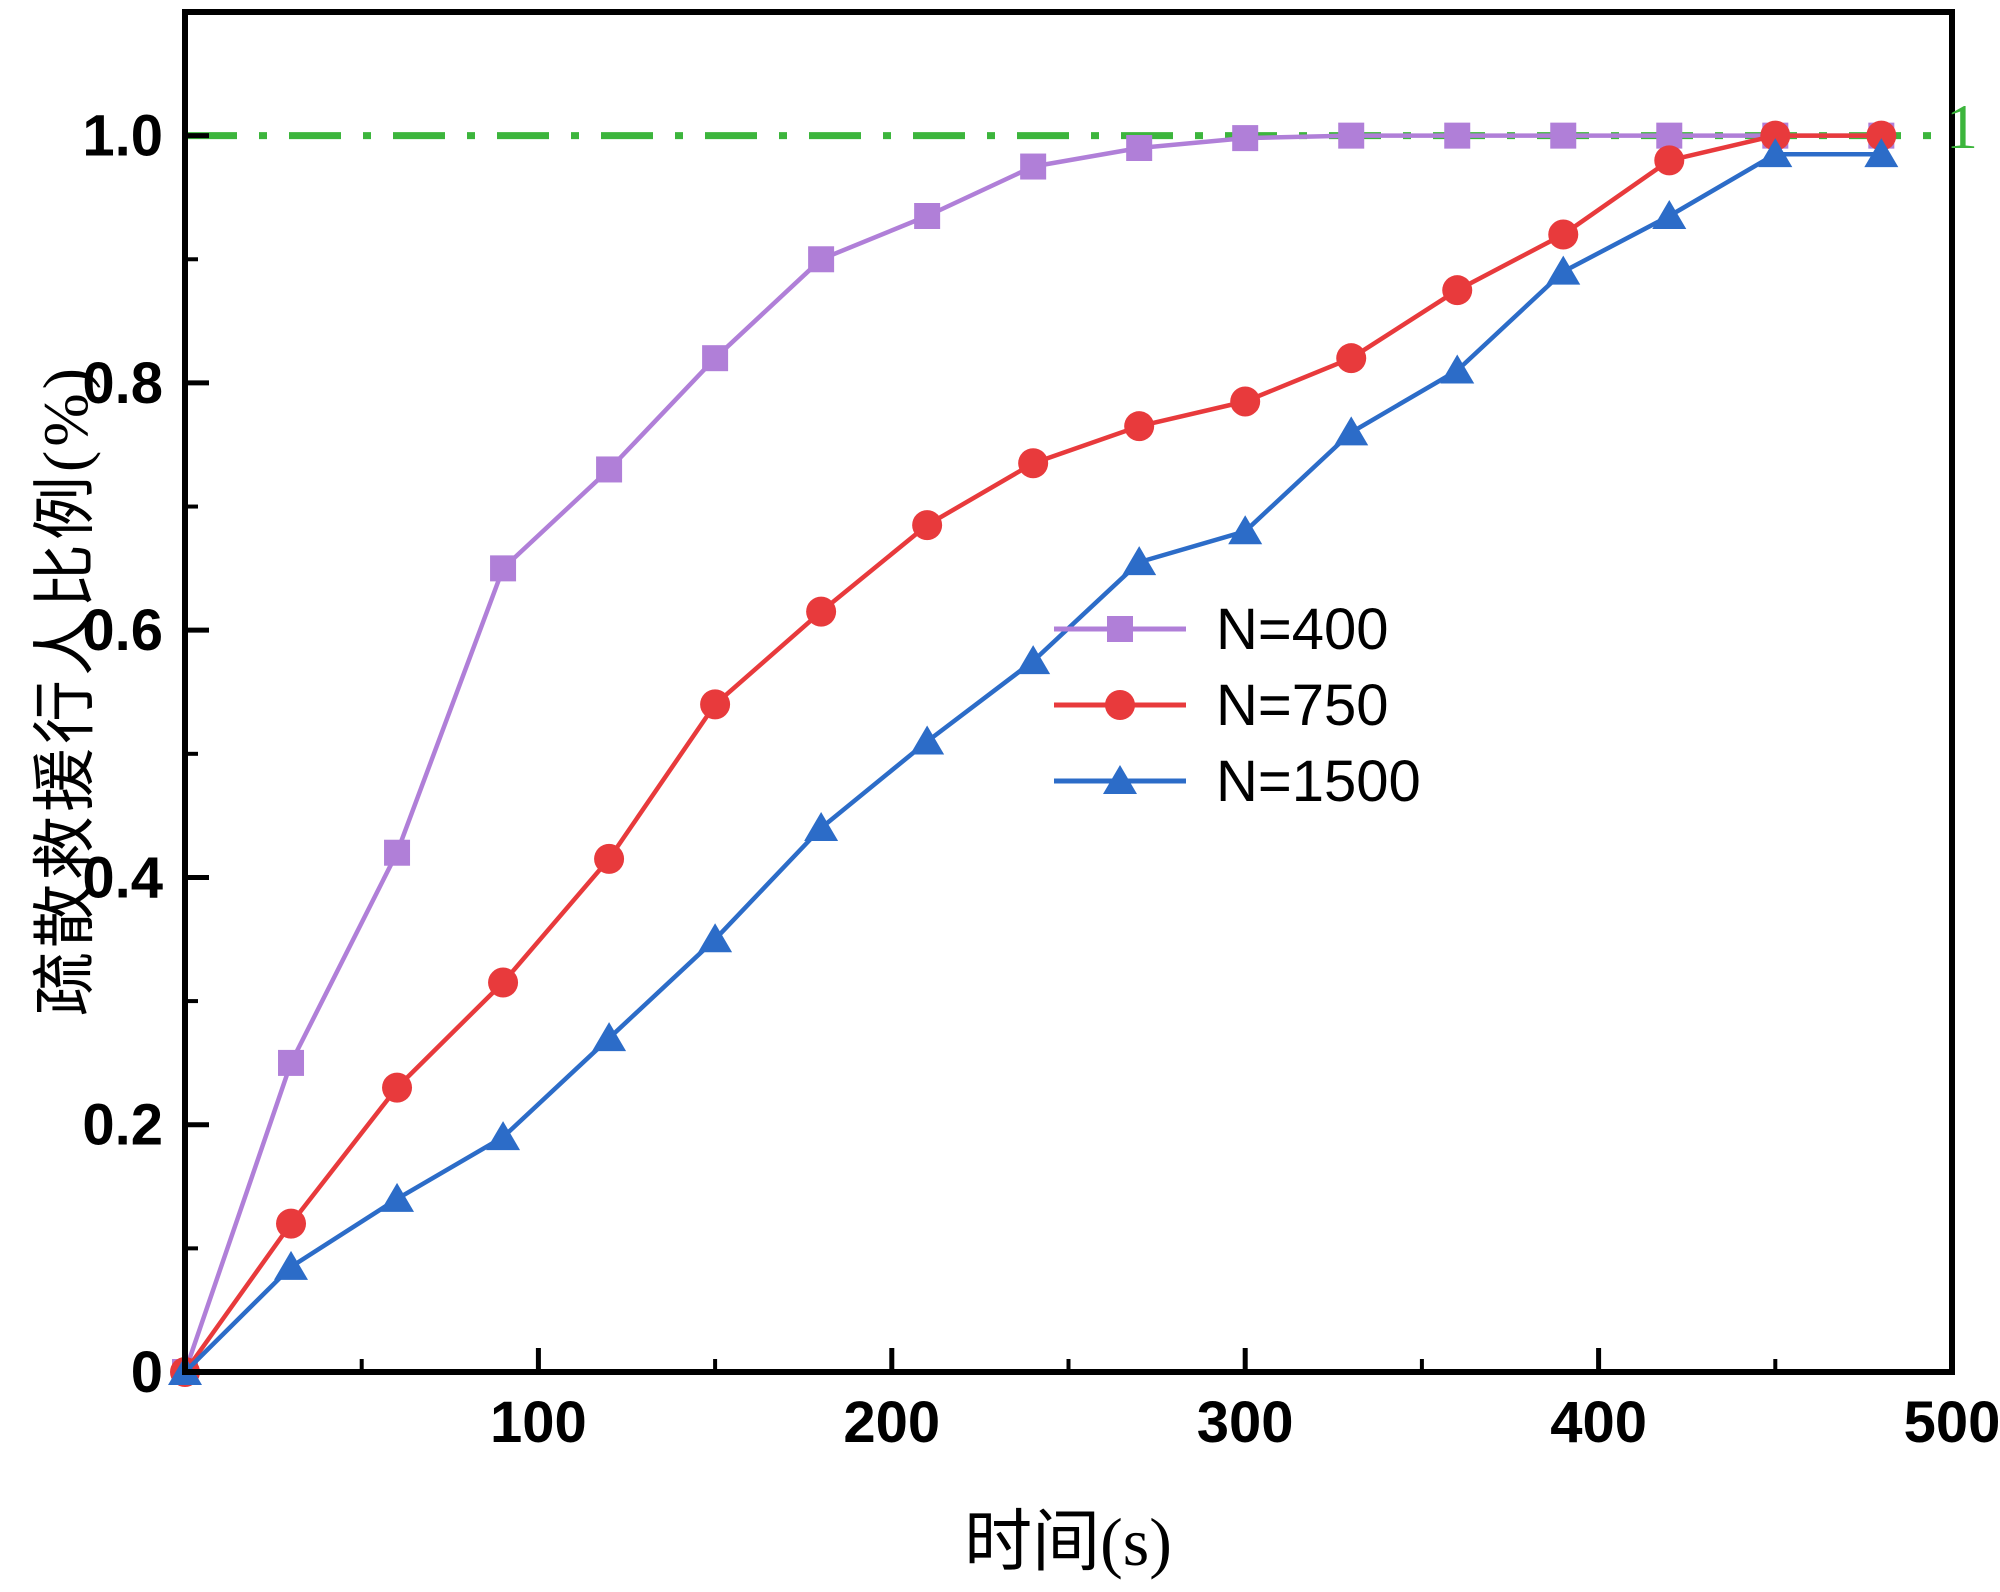 The image size is (2000, 1592). I want to click on legend-marker-triangle, so click(1120, 779).